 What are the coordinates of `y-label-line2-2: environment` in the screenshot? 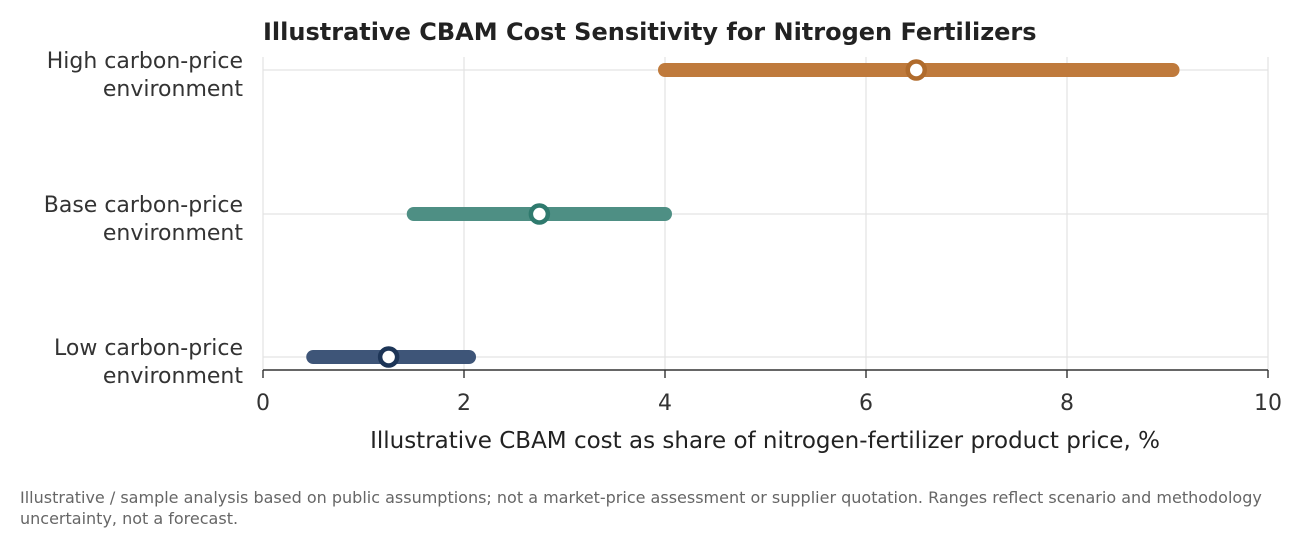 It's located at (173, 376).